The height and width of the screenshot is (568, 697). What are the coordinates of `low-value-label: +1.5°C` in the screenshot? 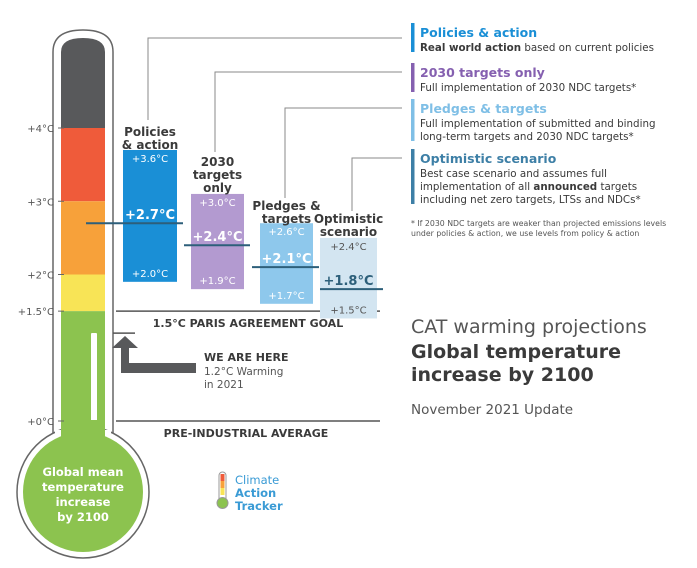 It's located at (348, 310).